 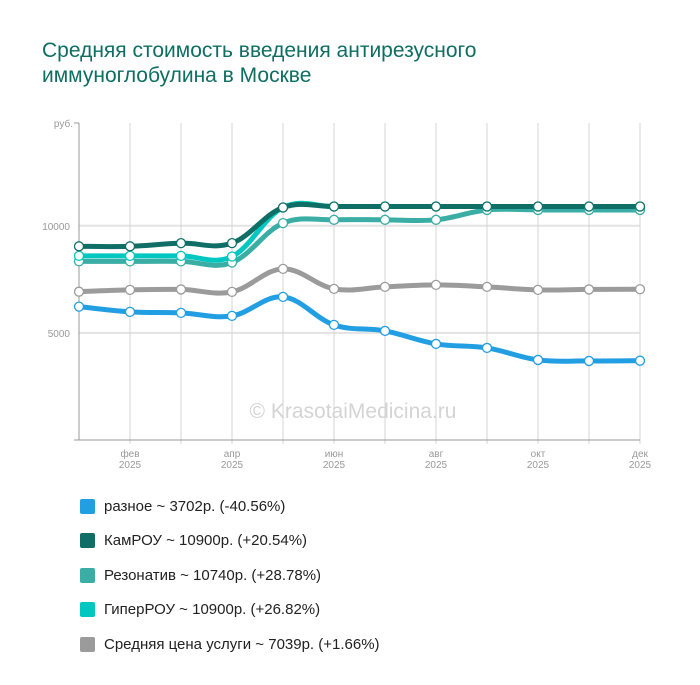 I want to click on watermark: © KrasotaiMedicina.ru, so click(x=353, y=411).